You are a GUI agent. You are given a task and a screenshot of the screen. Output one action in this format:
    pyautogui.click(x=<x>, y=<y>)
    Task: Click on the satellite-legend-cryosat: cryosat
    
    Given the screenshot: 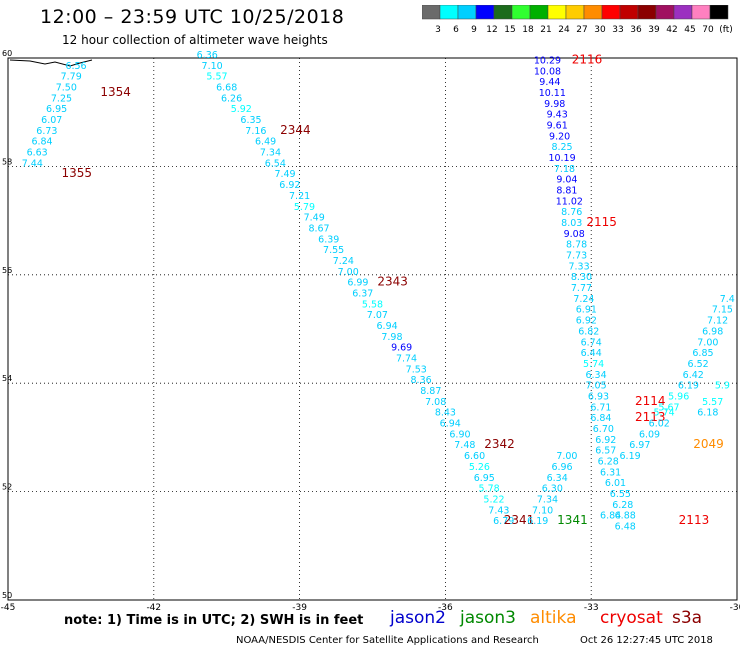 What is the action you would take?
    pyautogui.click(x=631, y=618)
    